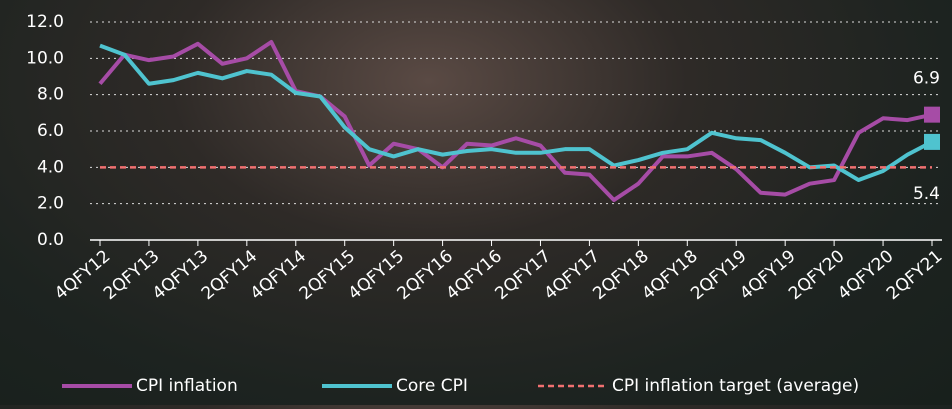 This screenshot has height=409, width=952. Describe the element at coordinates (50, 131) in the screenshot. I see `y-tick-label: 6.0` at that location.